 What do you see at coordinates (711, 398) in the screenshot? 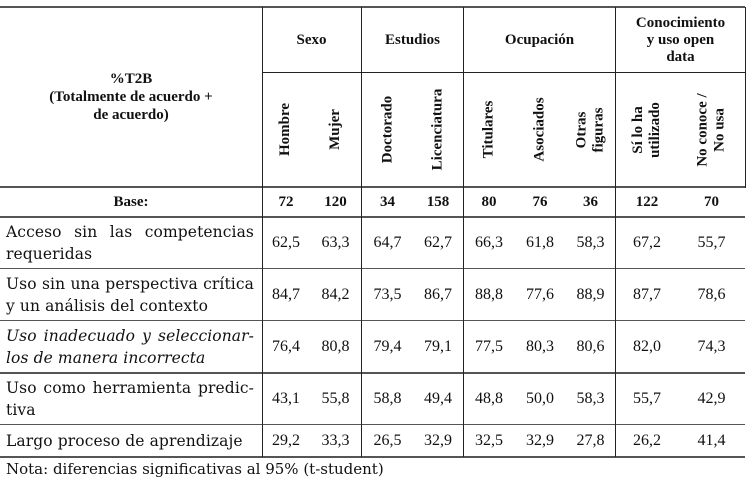
I see `table-cell: 42,9` at bounding box center [711, 398].